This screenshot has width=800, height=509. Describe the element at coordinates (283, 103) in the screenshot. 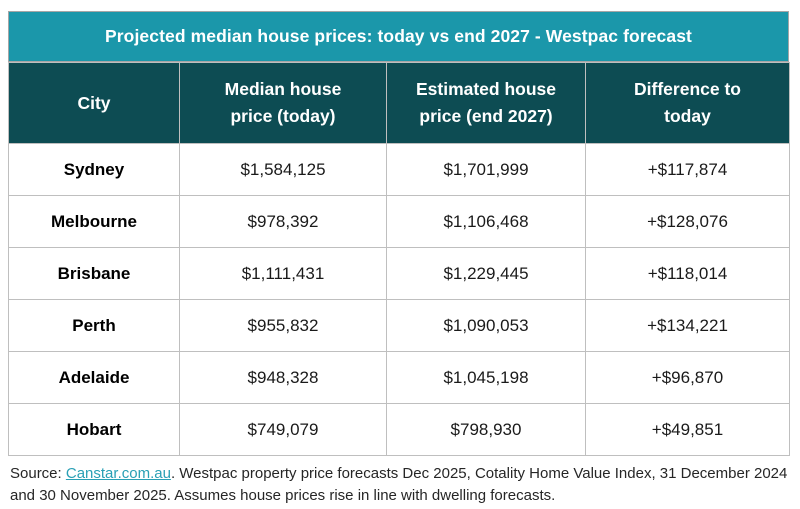

I see `header-cell-median-today: Median house price (today)` at that location.